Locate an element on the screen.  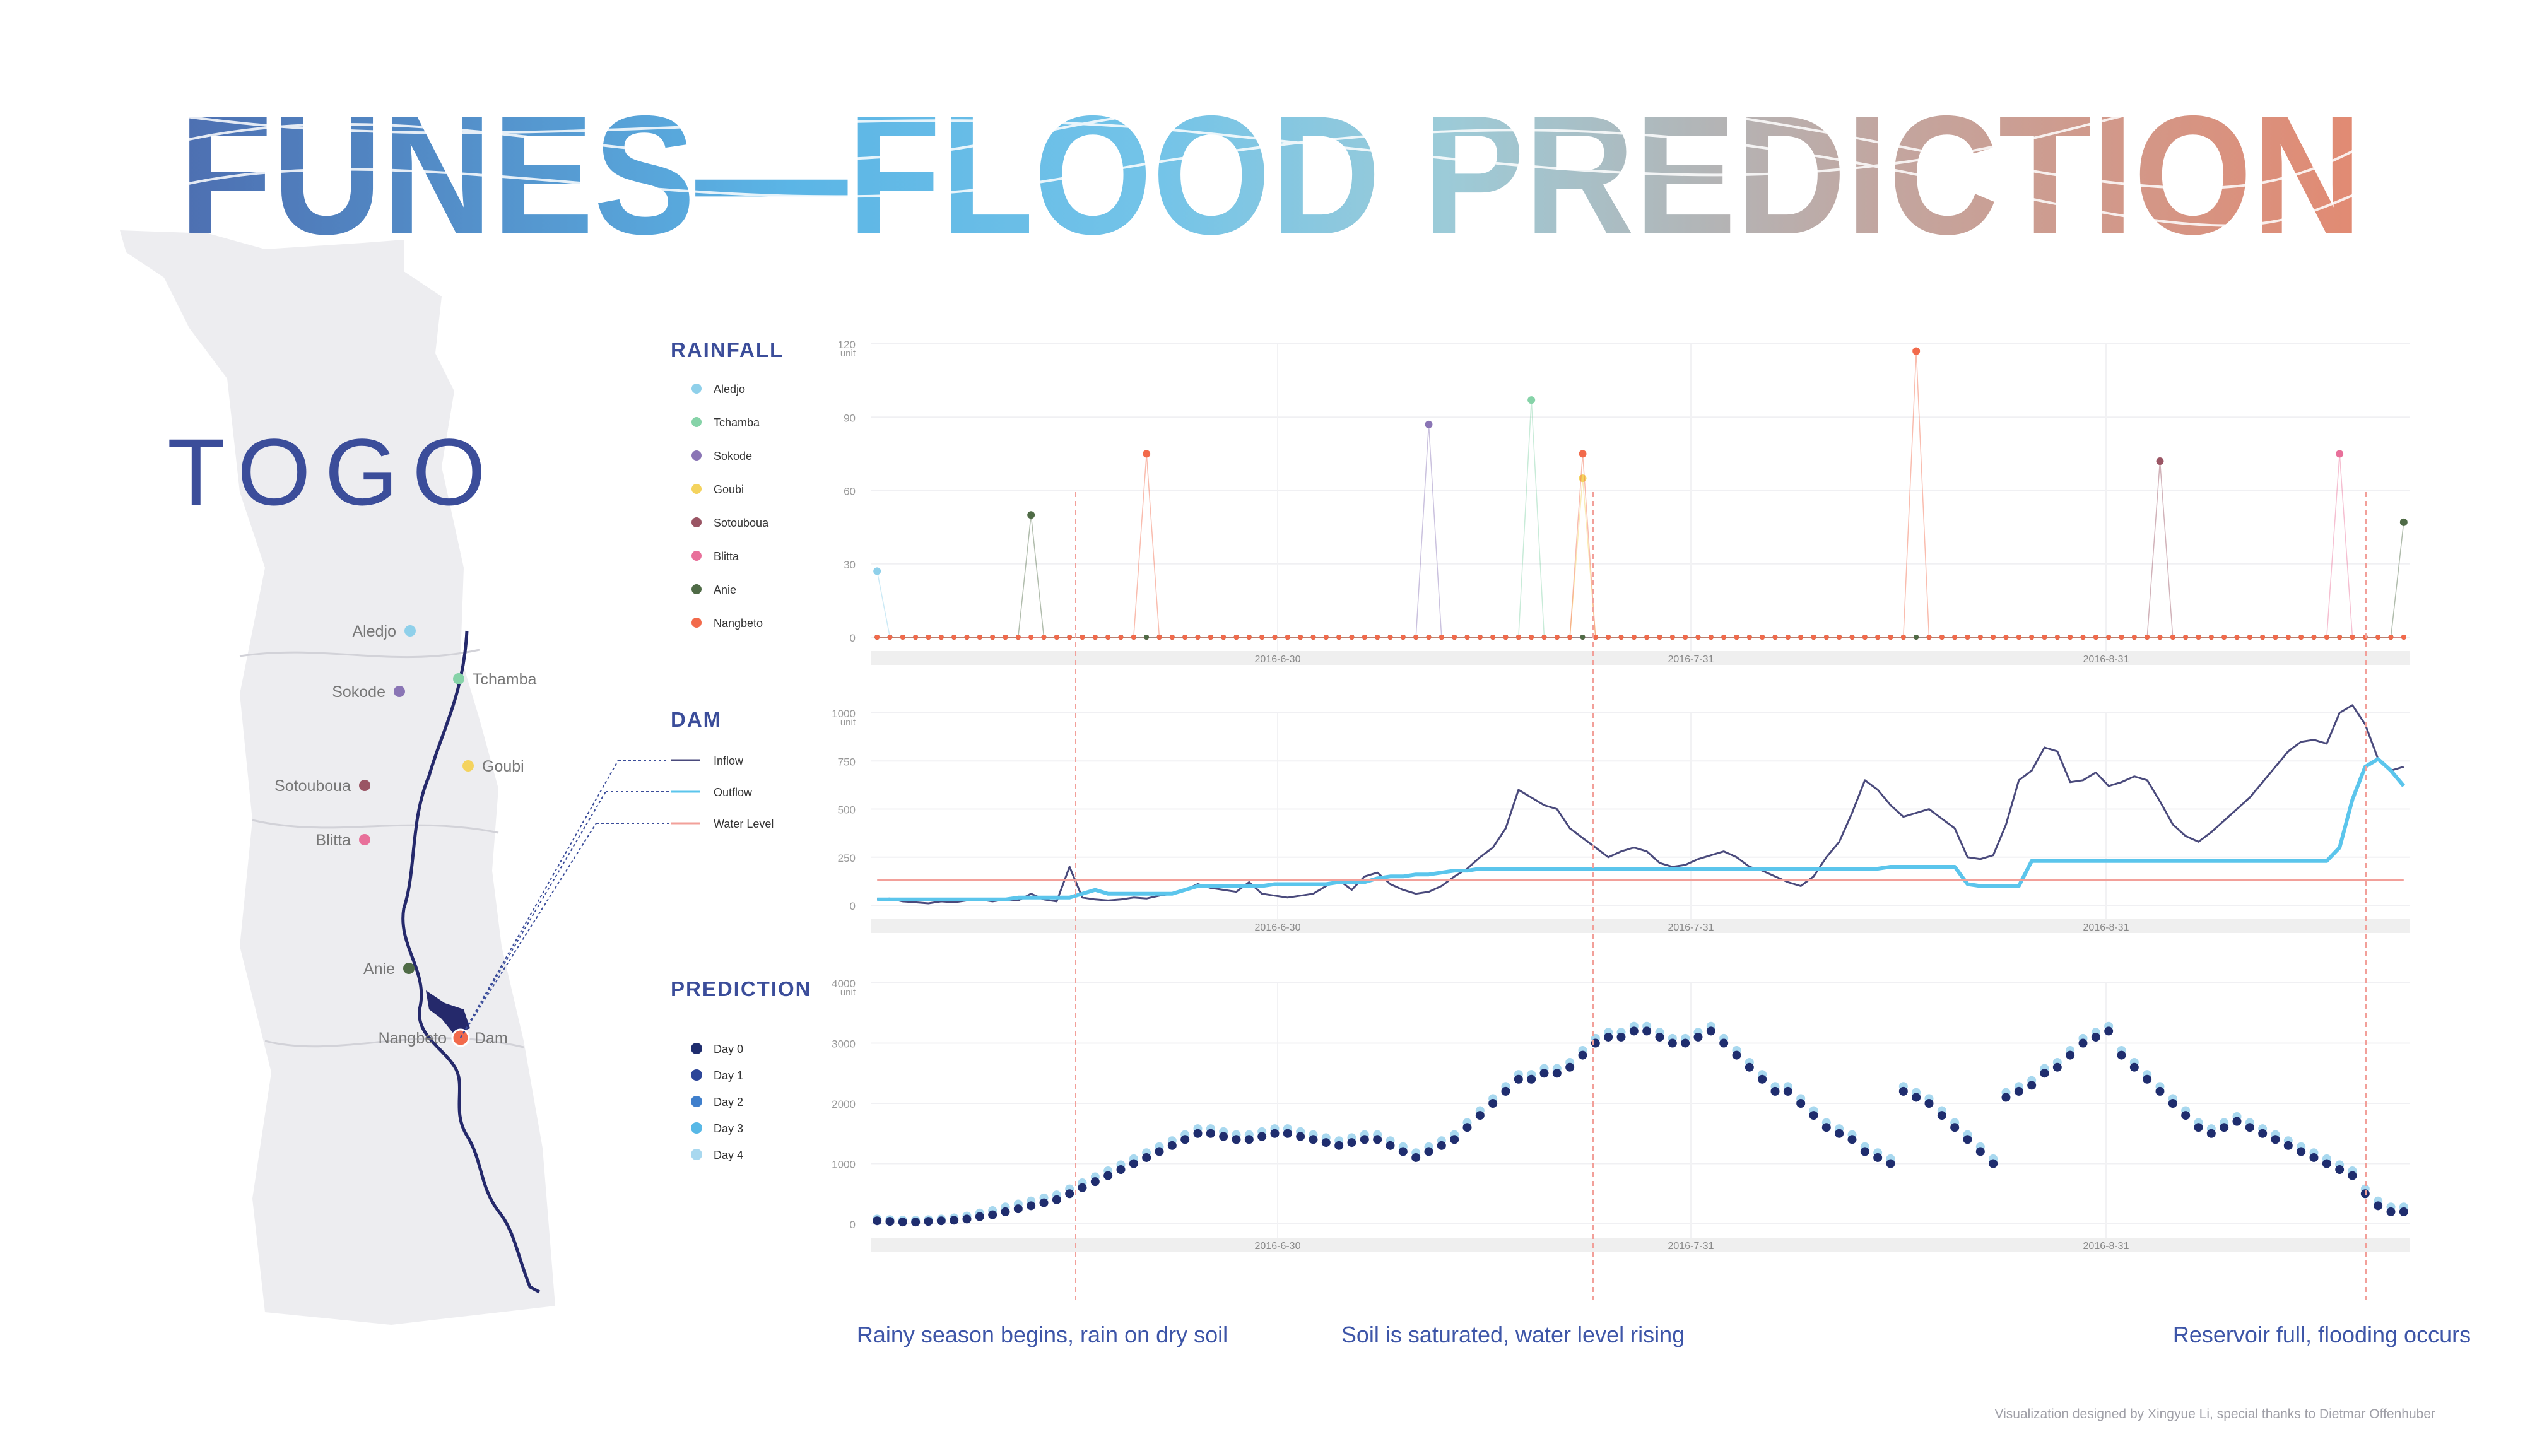
dam-y-unit: unit is located at coordinates (848, 722).